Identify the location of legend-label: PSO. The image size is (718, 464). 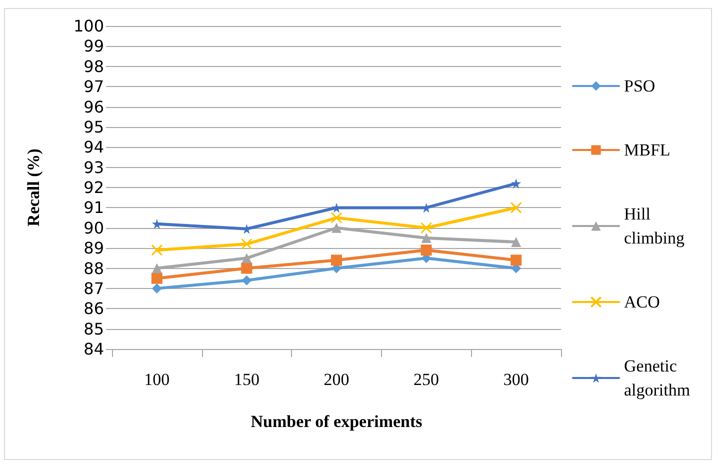
(640, 86).